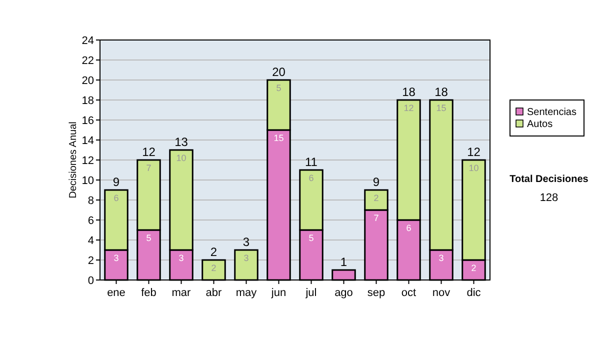  What do you see at coordinates (88, 101) in the screenshot?
I see `y-tick-label: 18` at bounding box center [88, 101].